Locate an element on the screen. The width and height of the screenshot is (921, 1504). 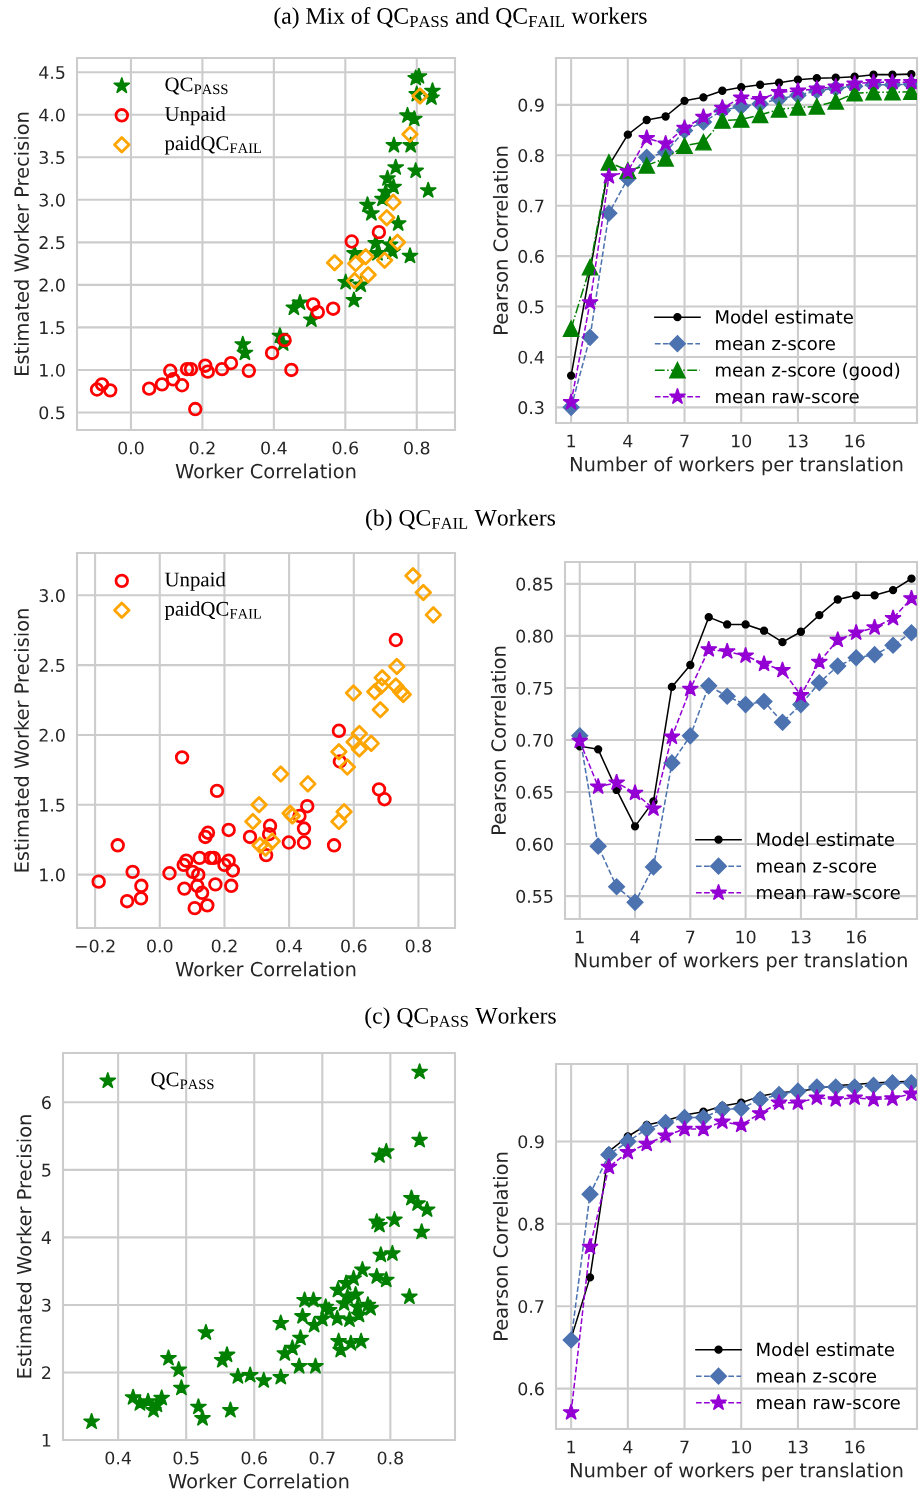
y-tick-label: 0.70 is located at coordinates (534, 740).